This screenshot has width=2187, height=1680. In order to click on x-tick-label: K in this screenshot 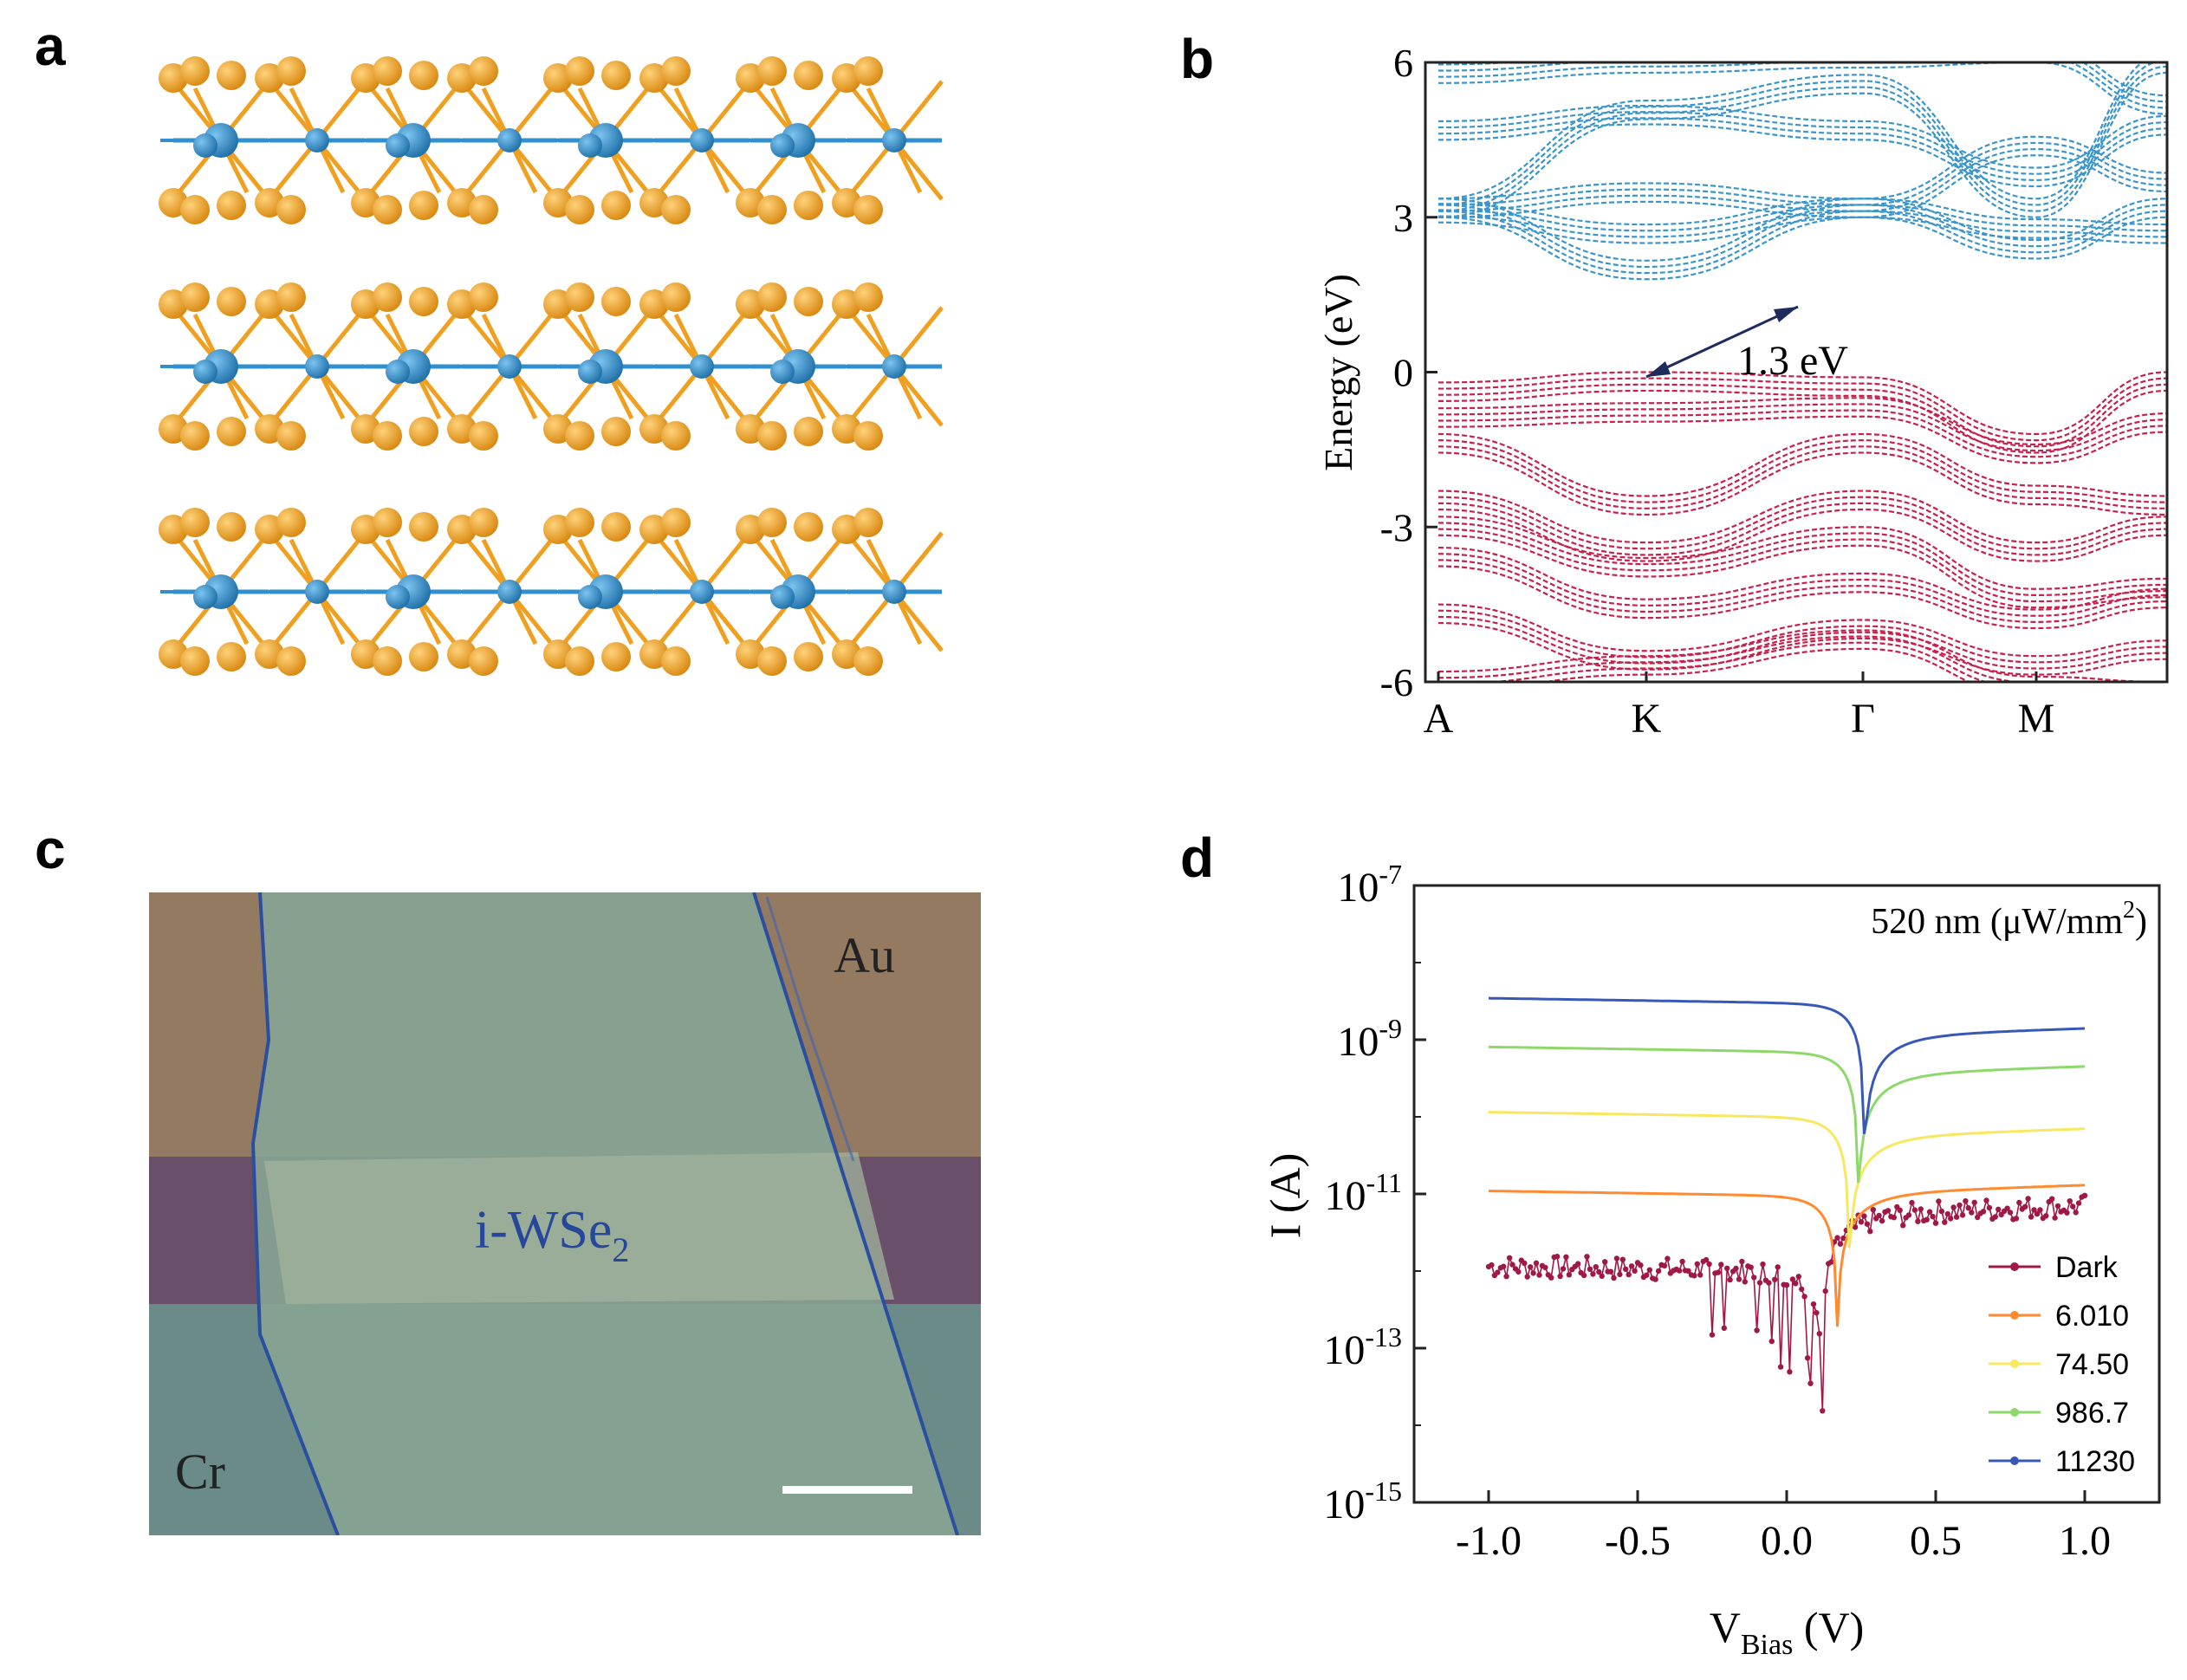, I will do `click(1647, 719)`.